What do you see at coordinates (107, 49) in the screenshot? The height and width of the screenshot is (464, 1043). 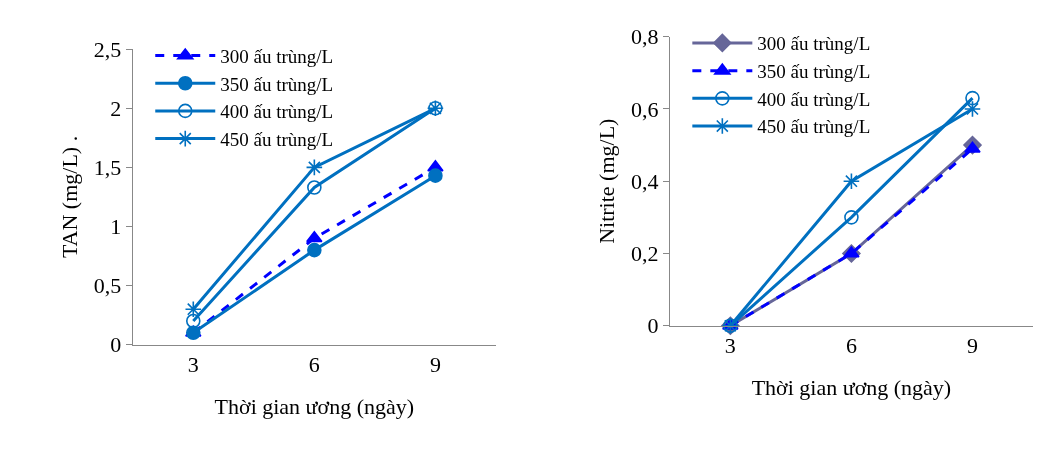 I see `y-tick-label: 2,5` at bounding box center [107, 49].